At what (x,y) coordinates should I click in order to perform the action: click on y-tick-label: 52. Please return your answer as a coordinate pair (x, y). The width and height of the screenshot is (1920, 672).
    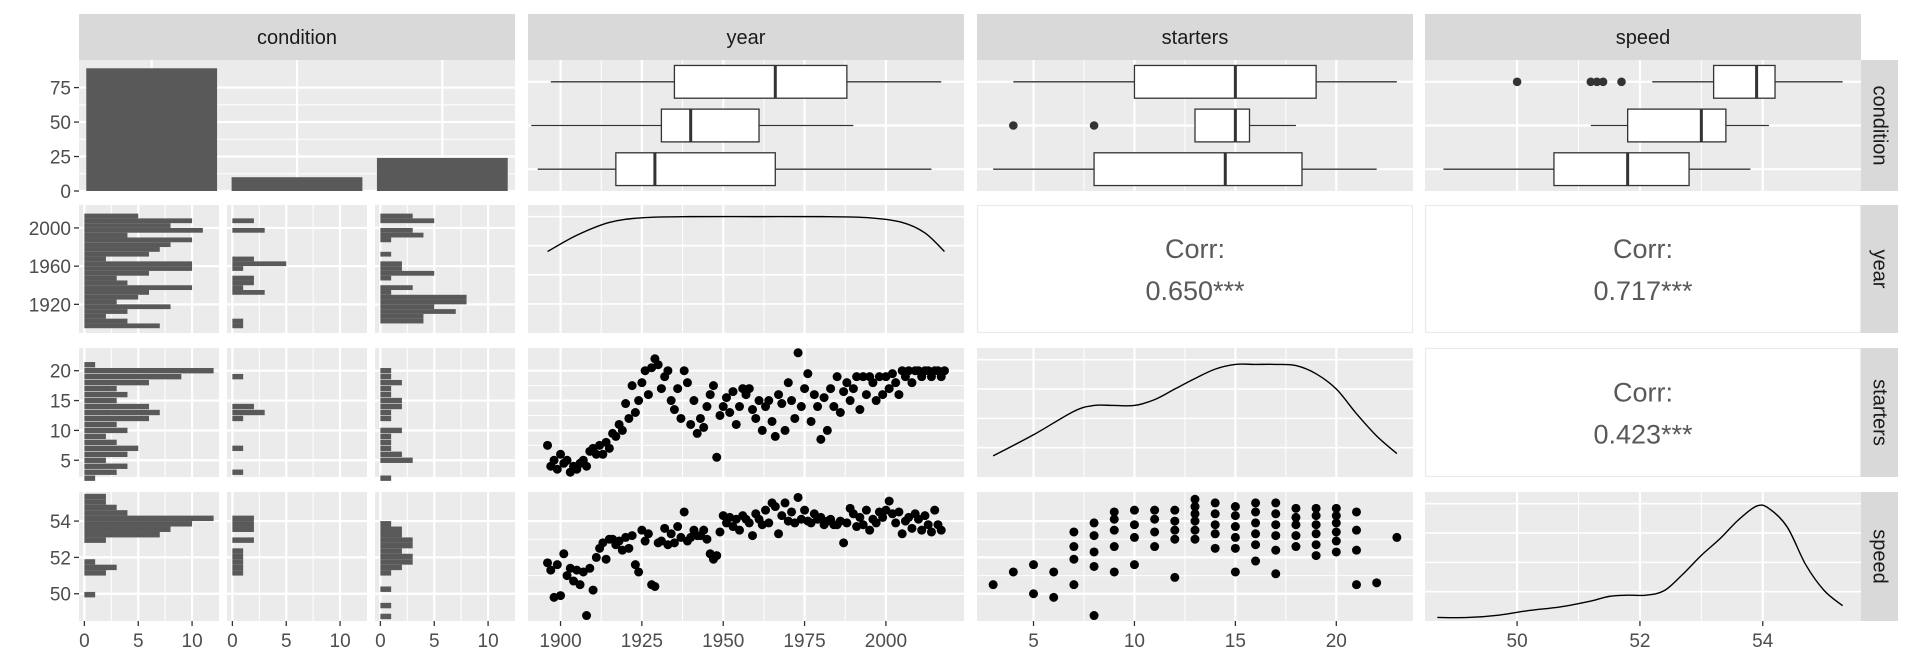
    Looking at the image, I should click on (60, 558).